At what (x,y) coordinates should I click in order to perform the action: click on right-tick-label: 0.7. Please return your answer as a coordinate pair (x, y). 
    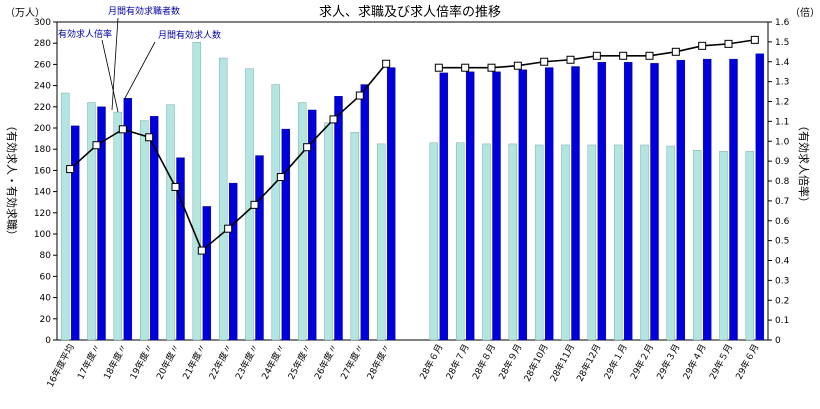
    Looking at the image, I should click on (782, 202).